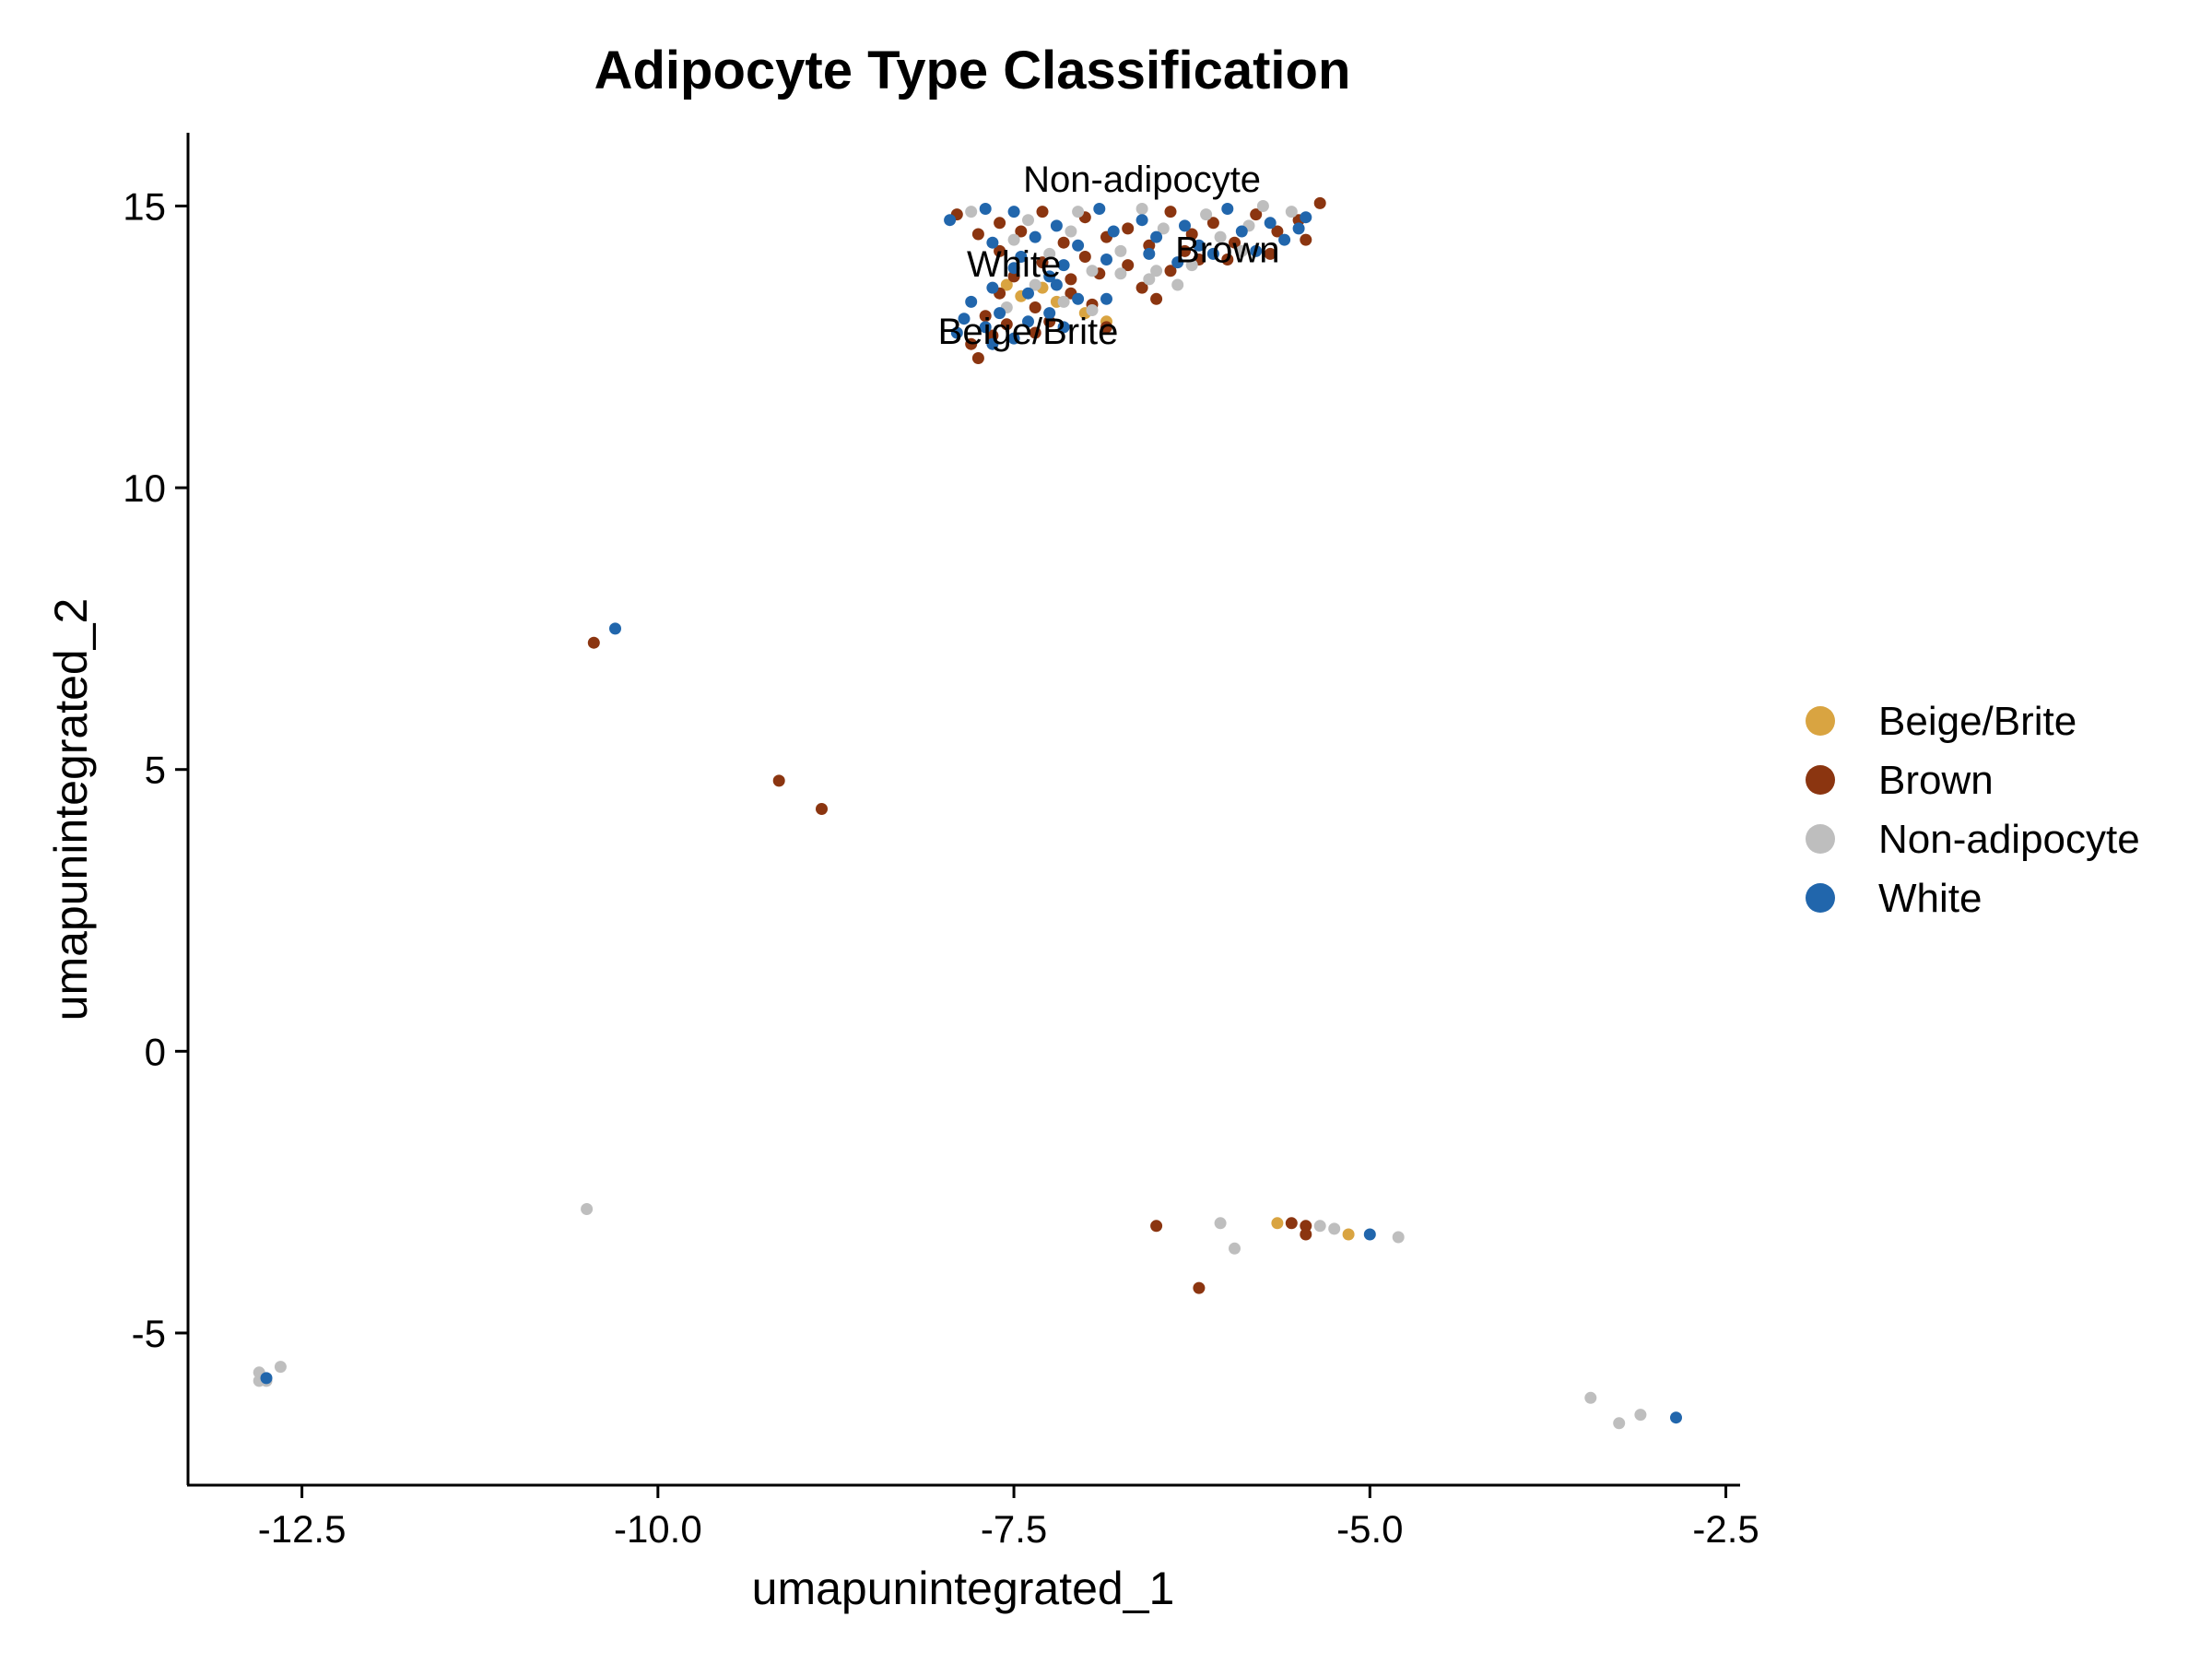 The image size is (2212, 1664). What do you see at coordinates (1369, 1529) in the screenshot?
I see `x-tick-label: -5.0` at bounding box center [1369, 1529].